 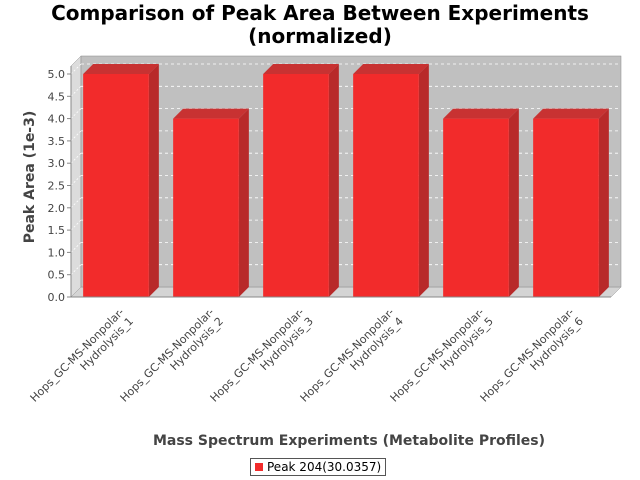 What do you see at coordinates (57, 230) in the screenshot?
I see `y-tick-label: 1.5` at bounding box center [57, 230].